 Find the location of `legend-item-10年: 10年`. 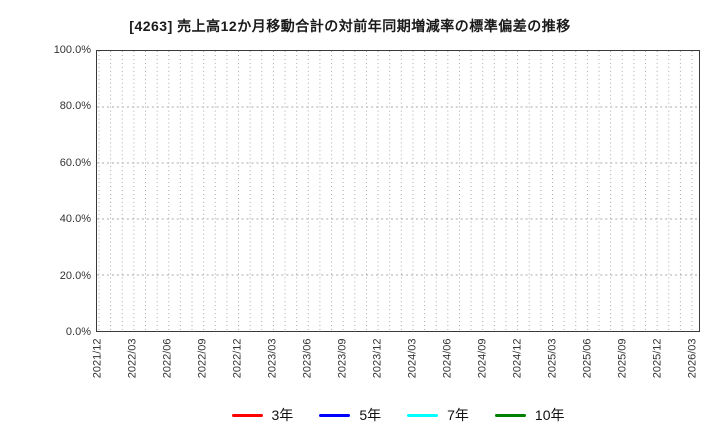

legend-item-10年: 10年 is located at coordinates (529, 415).